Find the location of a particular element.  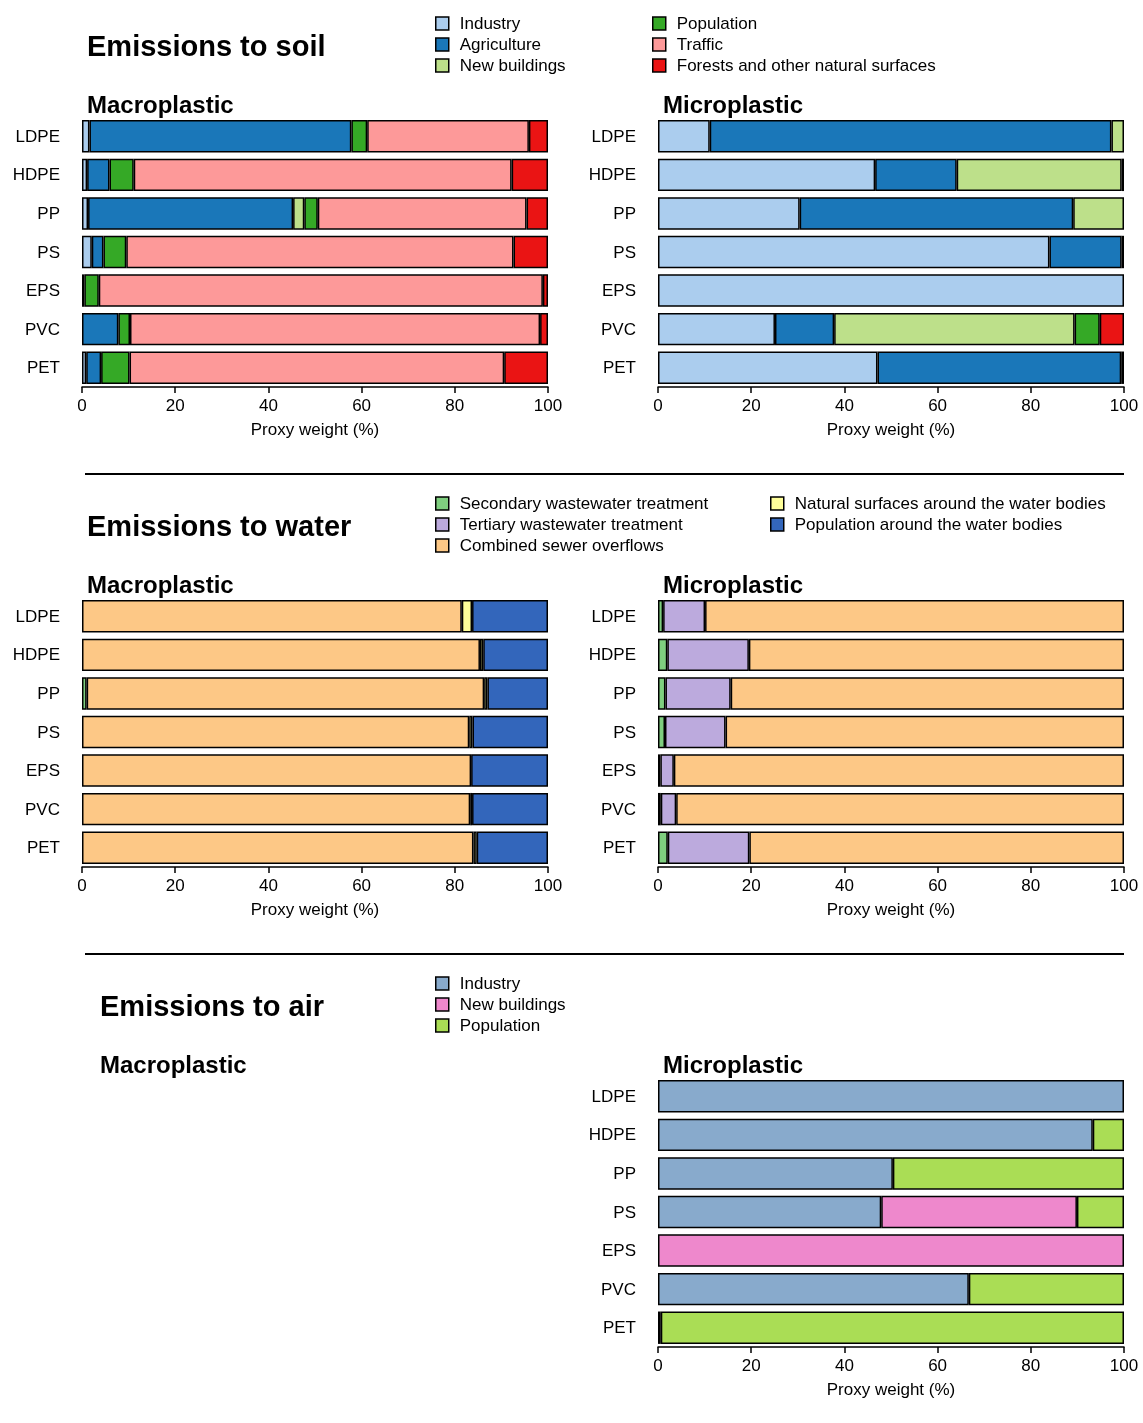

legend-label: Population around the water bodies is located at coordinates (928, 524).